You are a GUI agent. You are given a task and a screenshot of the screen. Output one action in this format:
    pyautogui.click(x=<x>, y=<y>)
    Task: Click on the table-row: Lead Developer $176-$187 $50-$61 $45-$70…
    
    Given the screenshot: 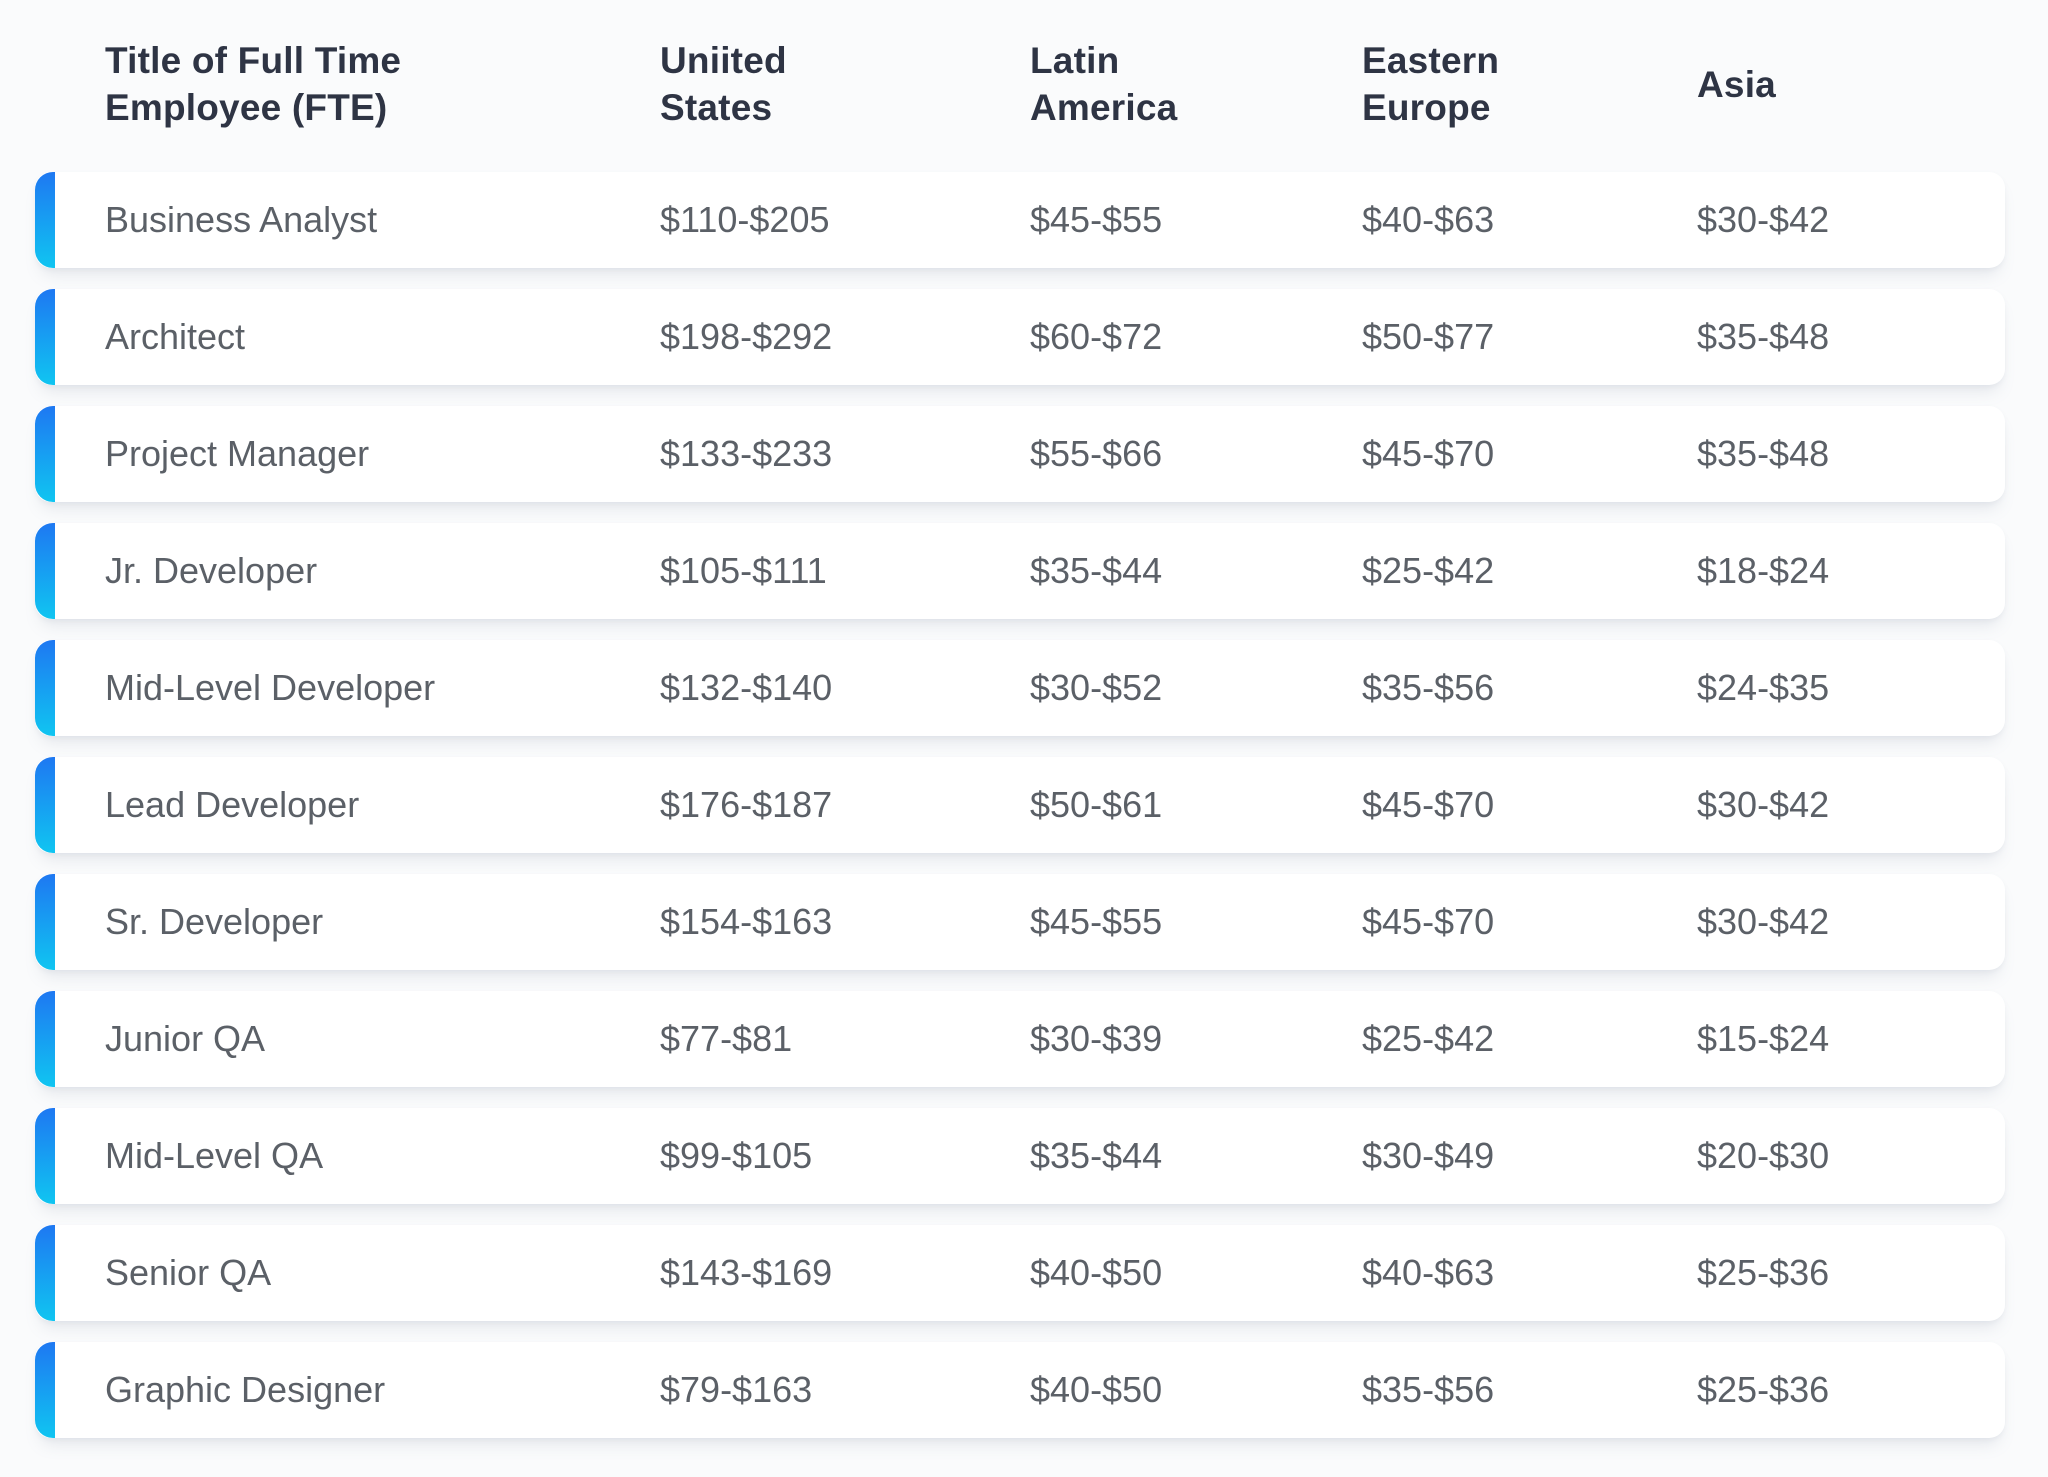 What is the action you would take?
    pyautogui.click(x=1020, y=805)
    